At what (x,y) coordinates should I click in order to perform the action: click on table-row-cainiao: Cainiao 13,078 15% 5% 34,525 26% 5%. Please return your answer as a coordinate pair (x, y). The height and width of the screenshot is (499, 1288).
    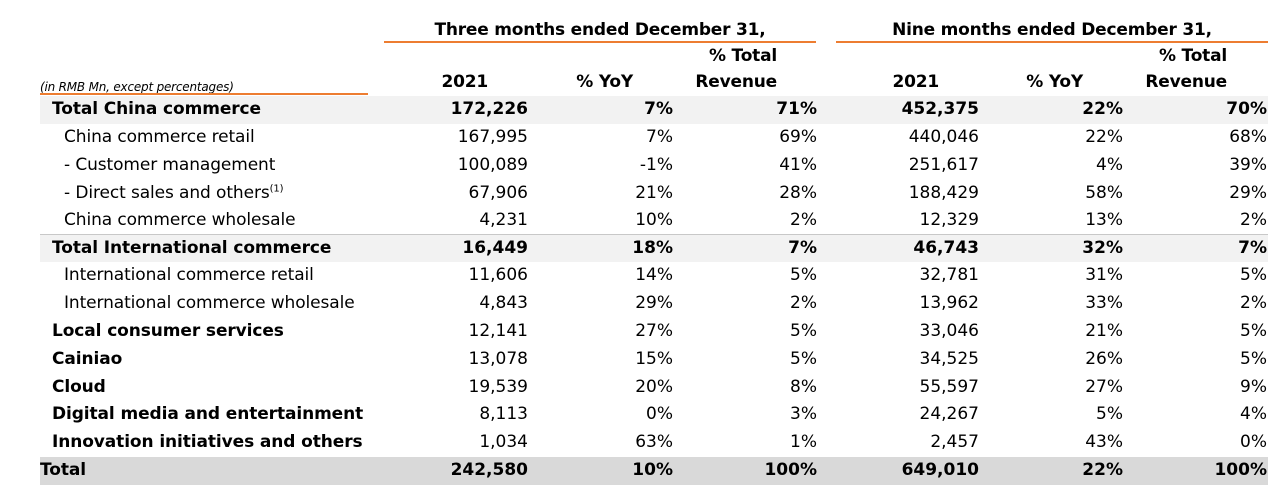
    Looking at the image, I should click on (654, 360).